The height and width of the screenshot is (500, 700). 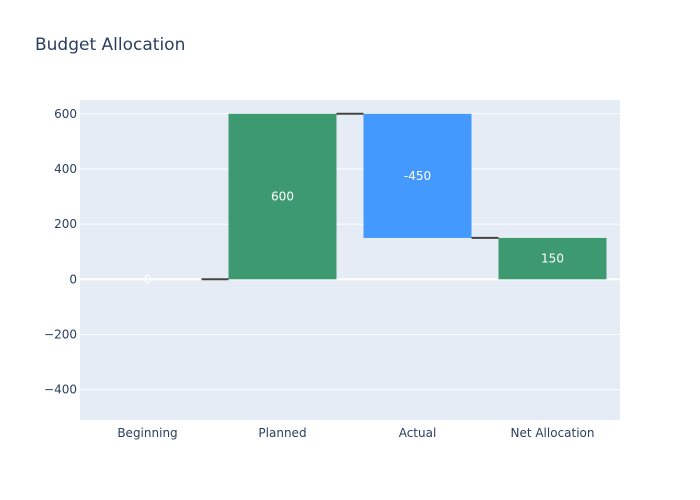 I want to click on bar-value-label: 150, so click(x=552, y=259).